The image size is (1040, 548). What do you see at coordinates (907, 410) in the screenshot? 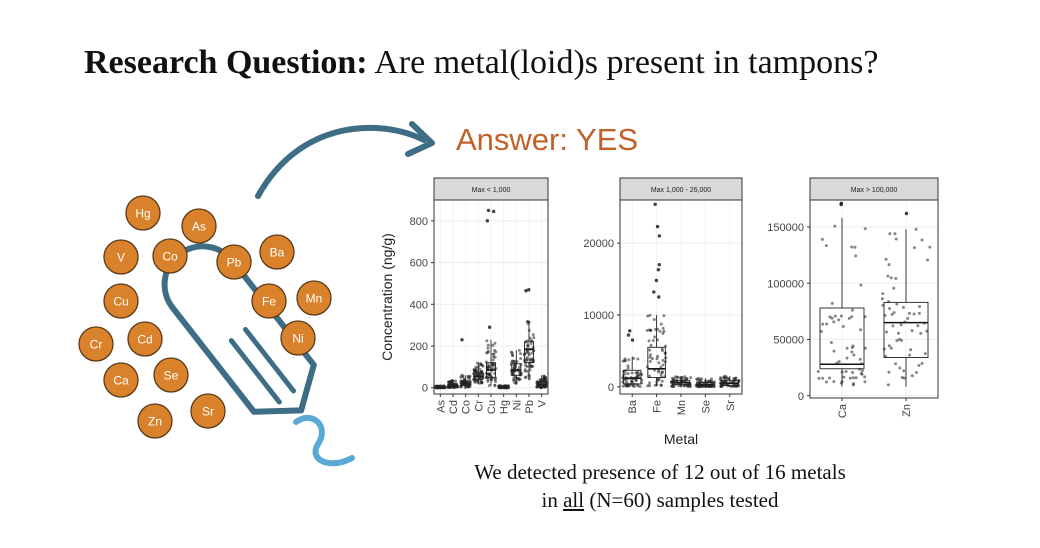
I see `x-tick-label: Zn` at bounding box center [907, 410].